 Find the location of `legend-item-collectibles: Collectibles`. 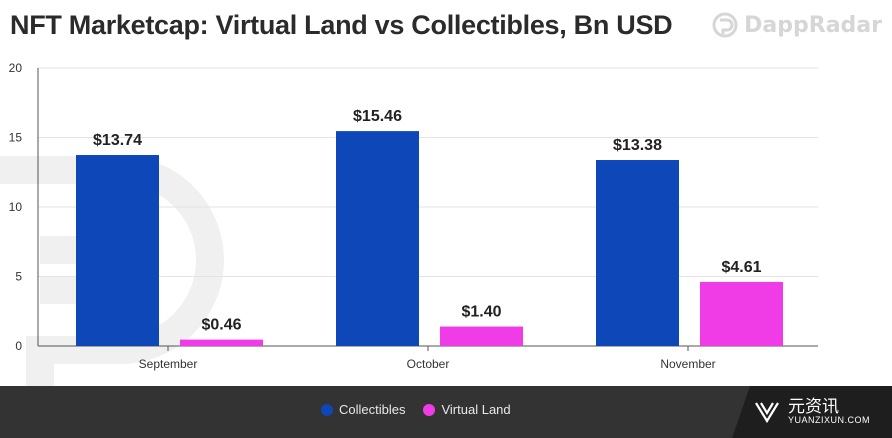

legend-item-collectibles: Collectibles is located at coordinates (363, 409).